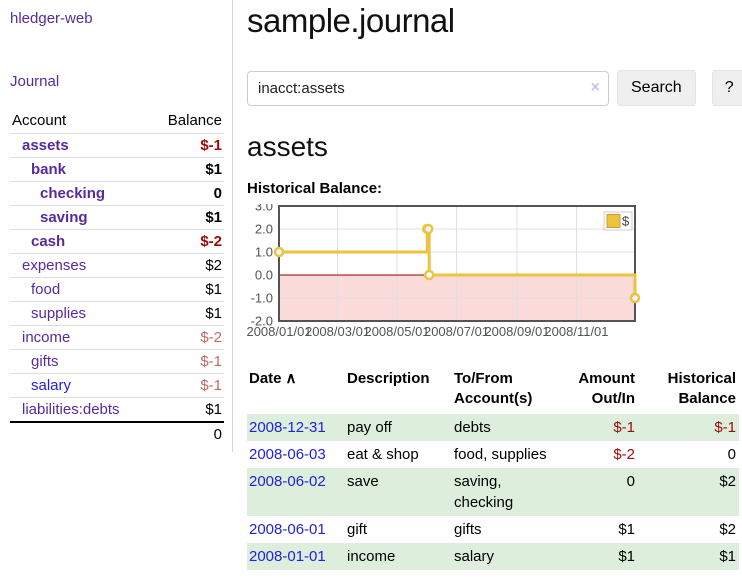 The width and height of the screenshot is (742, 582). I want to click on chart-border, so click(457, 263).